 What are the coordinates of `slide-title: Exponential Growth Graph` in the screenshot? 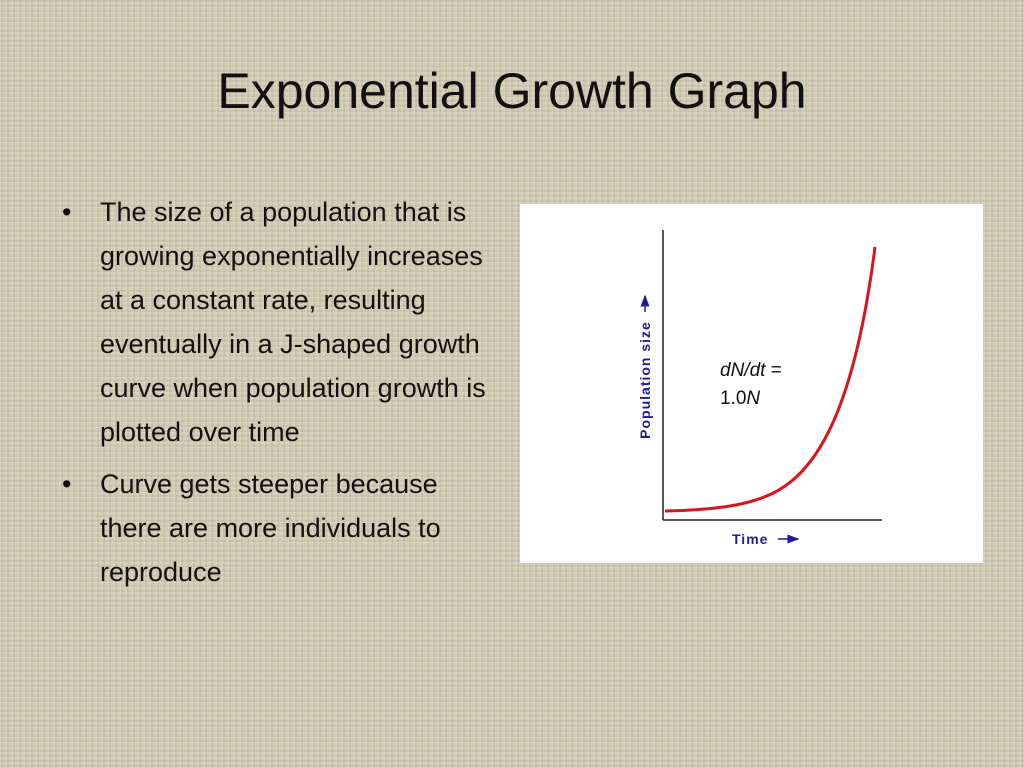 It's located at (512, 91).